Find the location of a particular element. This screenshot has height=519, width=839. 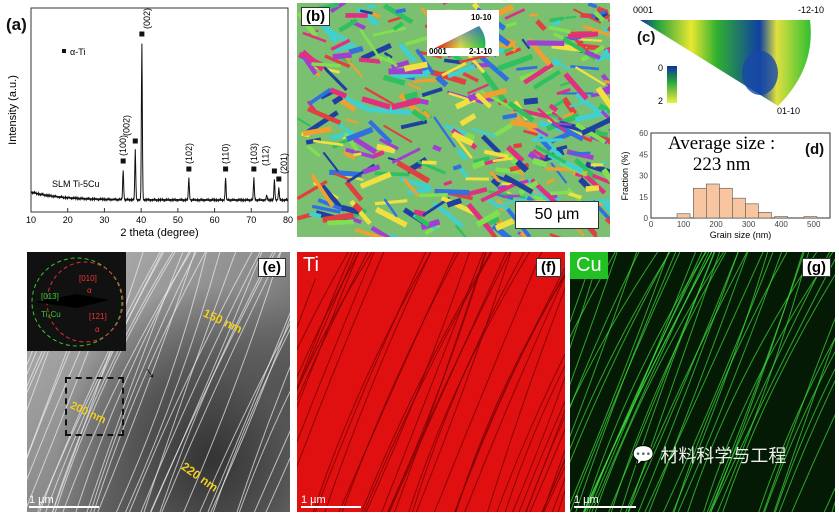

scale-bar-b: 50 µm is located at coordinates (557, 215).